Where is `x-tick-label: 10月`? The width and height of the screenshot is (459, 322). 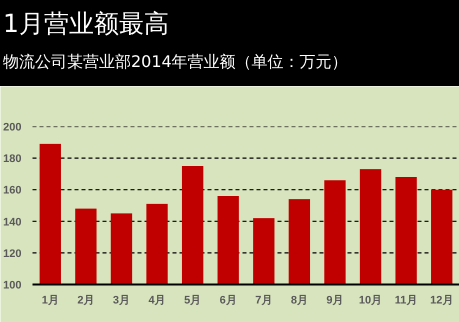 x-tick-label: 10月 is located at coordinates (370, 300).